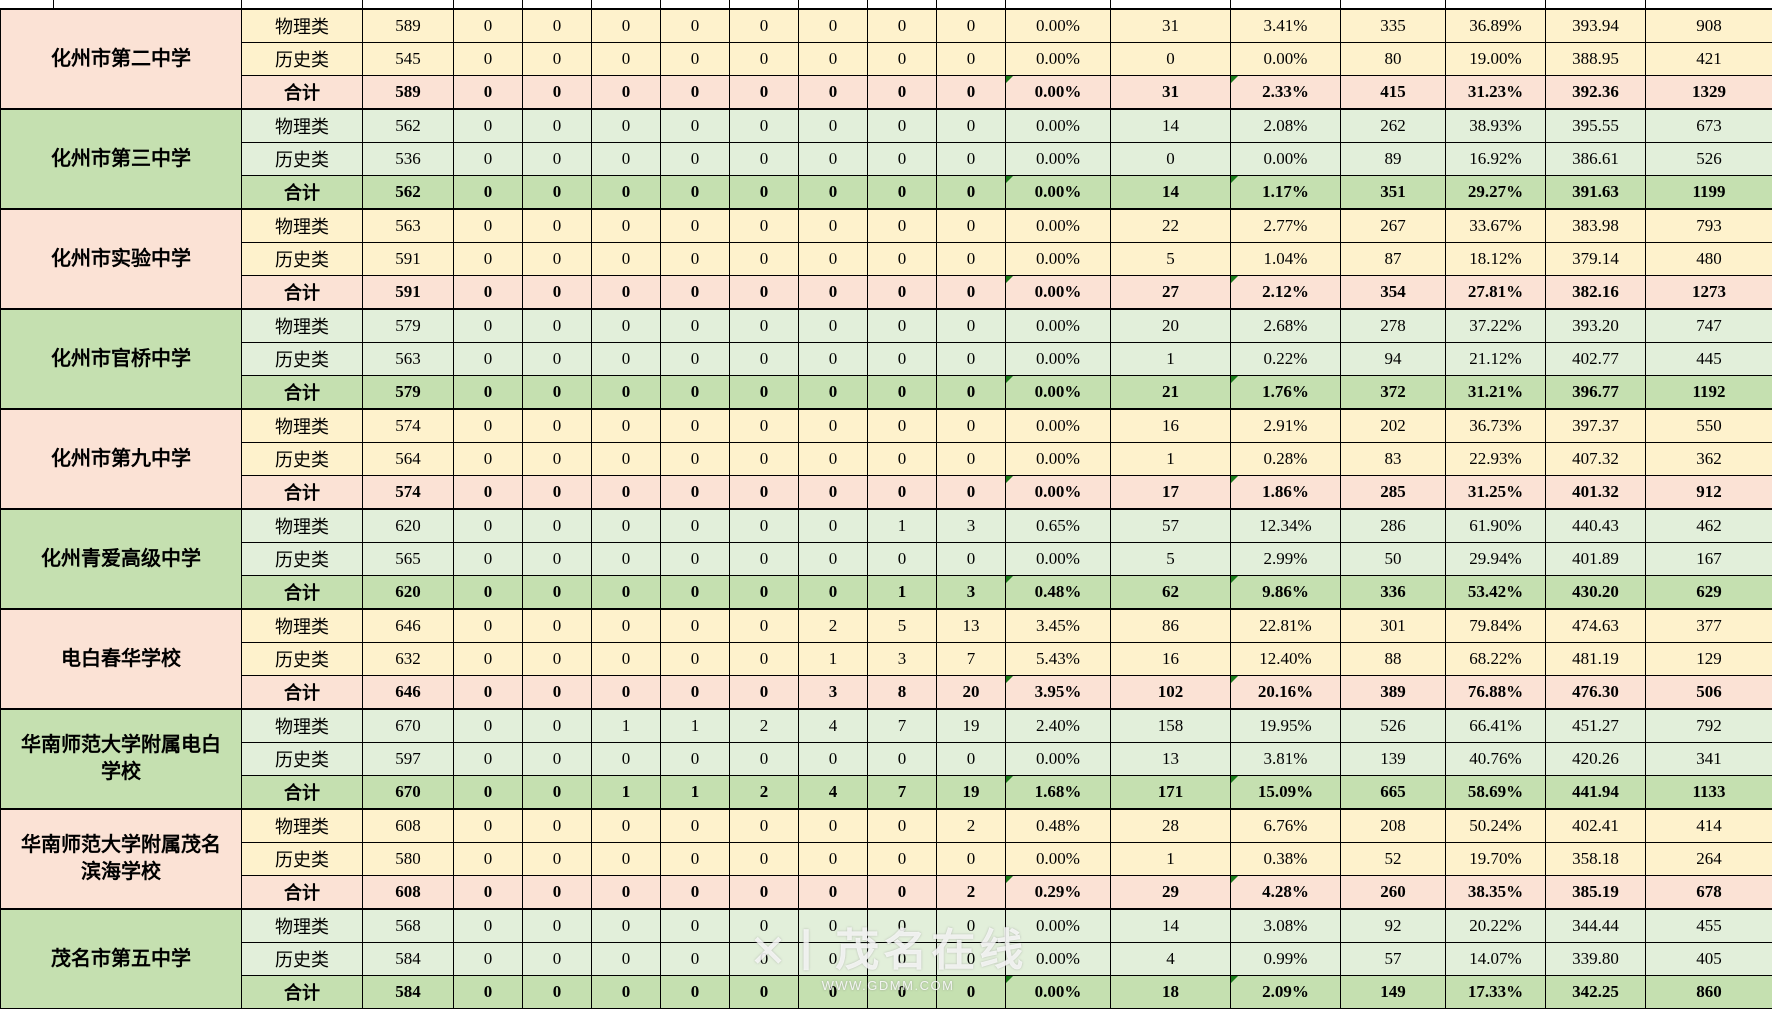 Image resolution: width=1772 pixels, height=1009 pixels. What do you see at coordinates (1709, 59) in the screenshot?
I see `value-cell: 421` at bounding box center [1709, 59].